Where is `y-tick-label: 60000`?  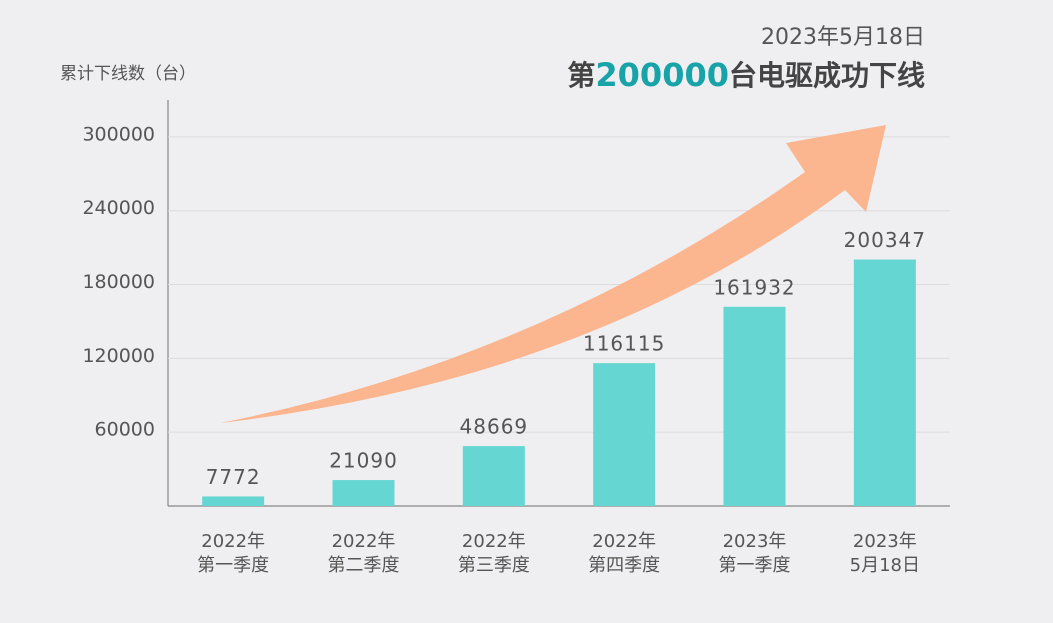 y-tick-label: 60000 is located at coordinates (125, 430).